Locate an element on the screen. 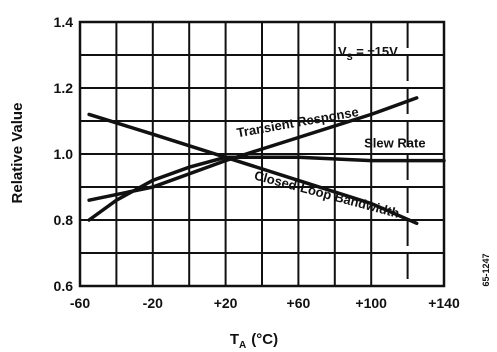  y-axis-title: Relative Value is located at coordinates (17, 153).